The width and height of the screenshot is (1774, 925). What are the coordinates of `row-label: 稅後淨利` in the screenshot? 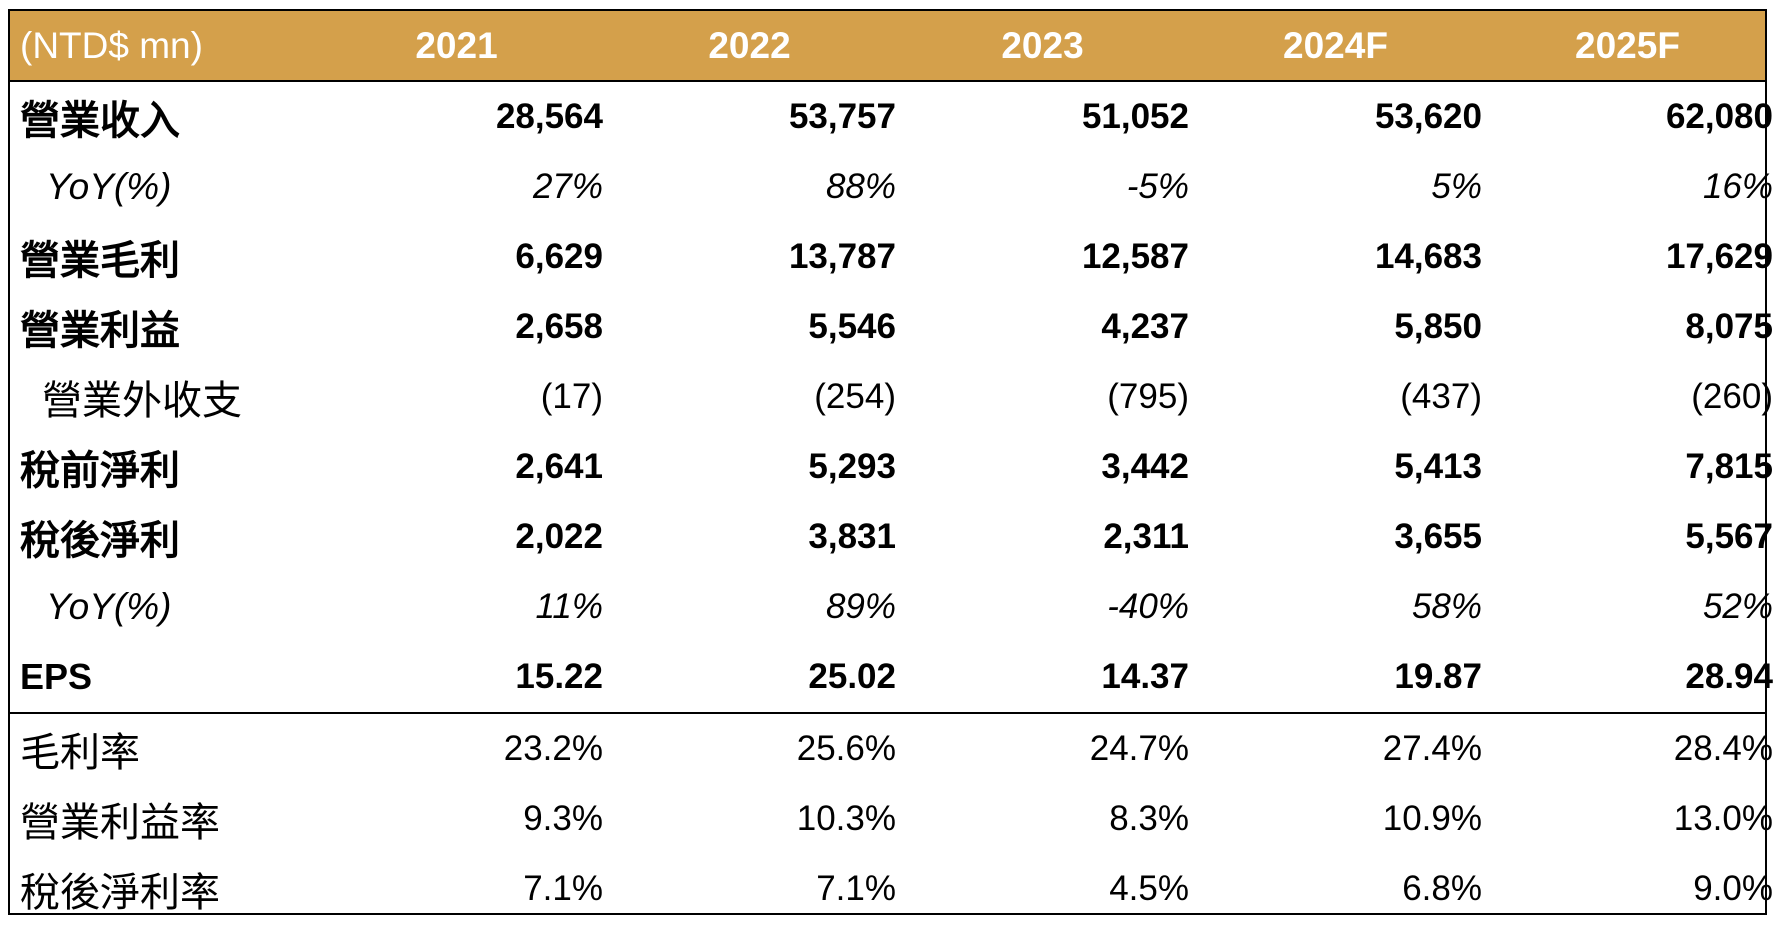 It's located at (100, 541).